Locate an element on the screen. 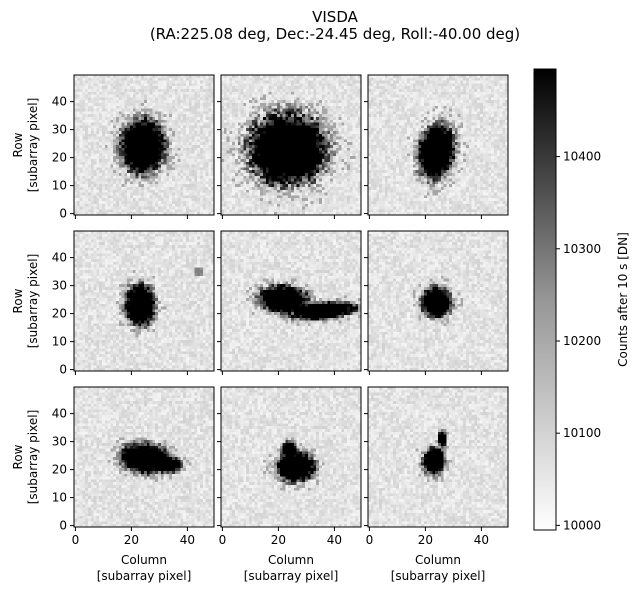 This screenshot has width=643, height=595. colorbar-tick-label: 10400 is located at coordinates (582, 157).